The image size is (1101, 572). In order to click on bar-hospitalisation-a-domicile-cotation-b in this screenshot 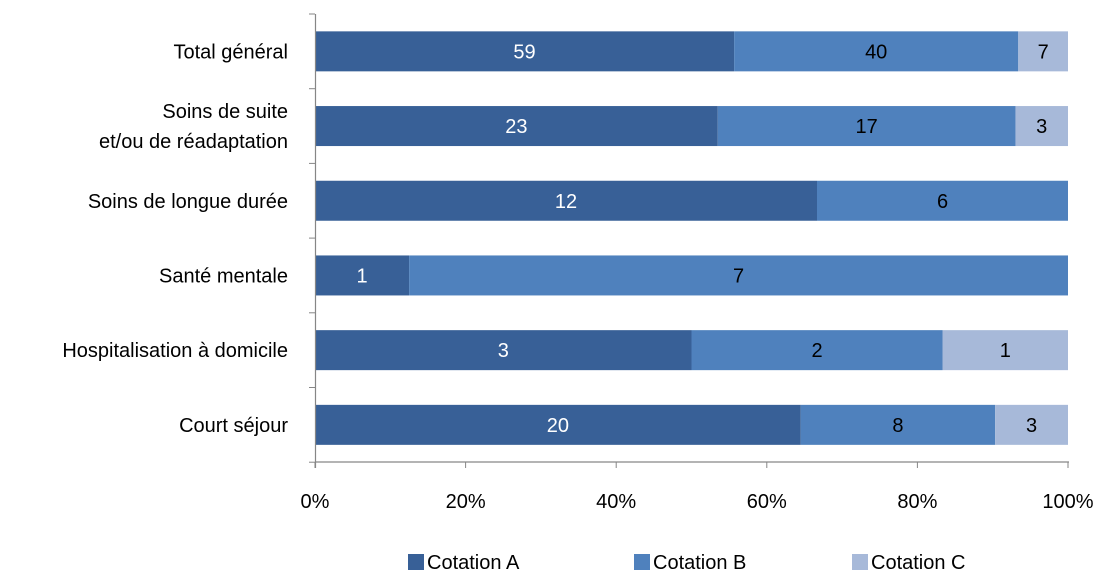, I will do `click(817, 350)`.